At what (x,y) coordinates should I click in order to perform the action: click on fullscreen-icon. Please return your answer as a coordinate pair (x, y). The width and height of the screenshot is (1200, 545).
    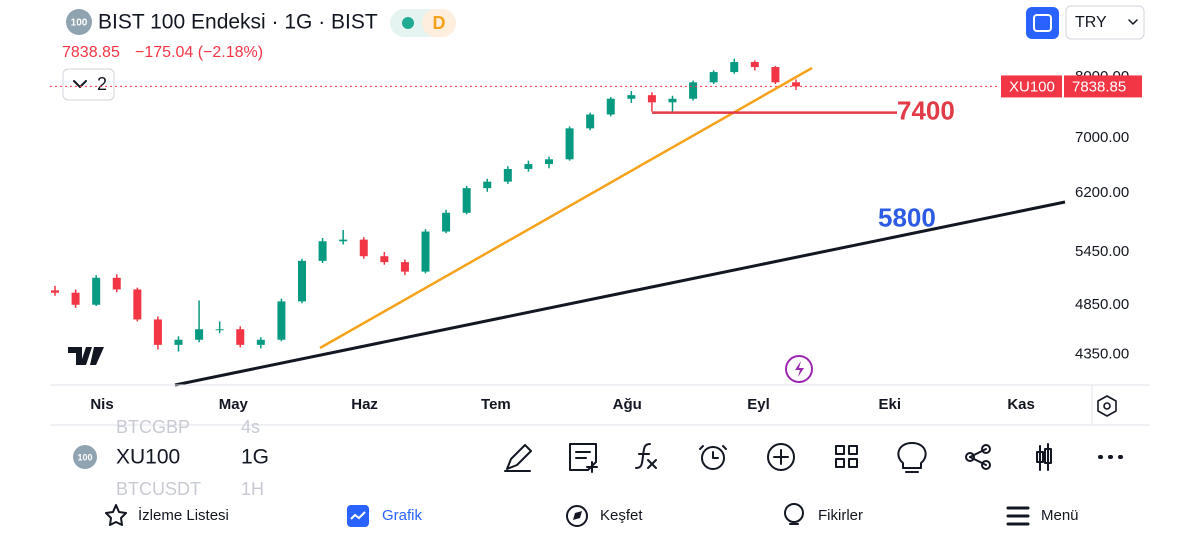
    Looking at the image, I should click on (1042, 23).